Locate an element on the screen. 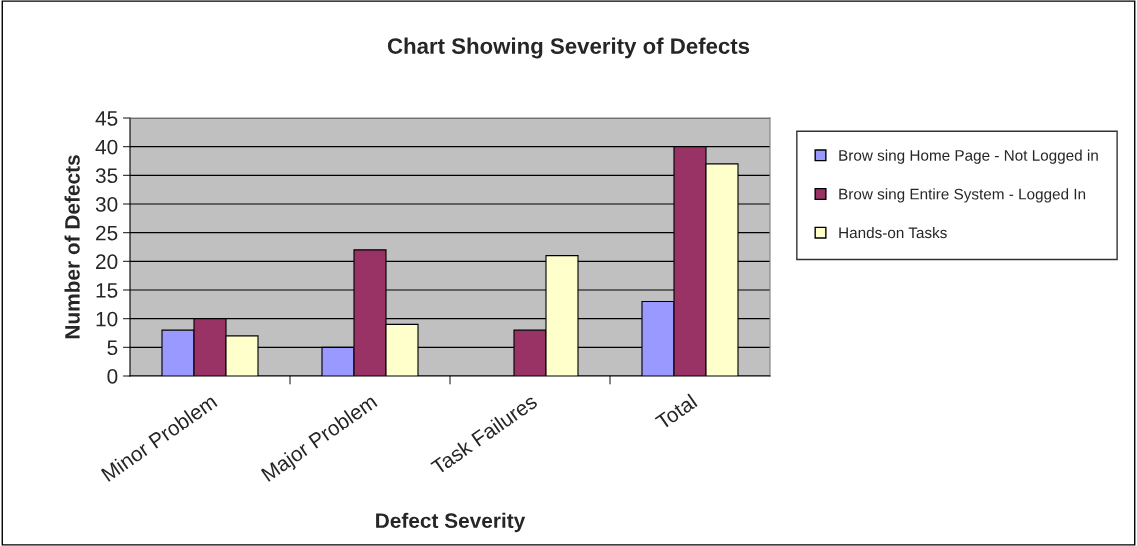 The width and height of the screenshot is (1137, 546). y-tick-label: 40 is located at coordinates (106, 147).